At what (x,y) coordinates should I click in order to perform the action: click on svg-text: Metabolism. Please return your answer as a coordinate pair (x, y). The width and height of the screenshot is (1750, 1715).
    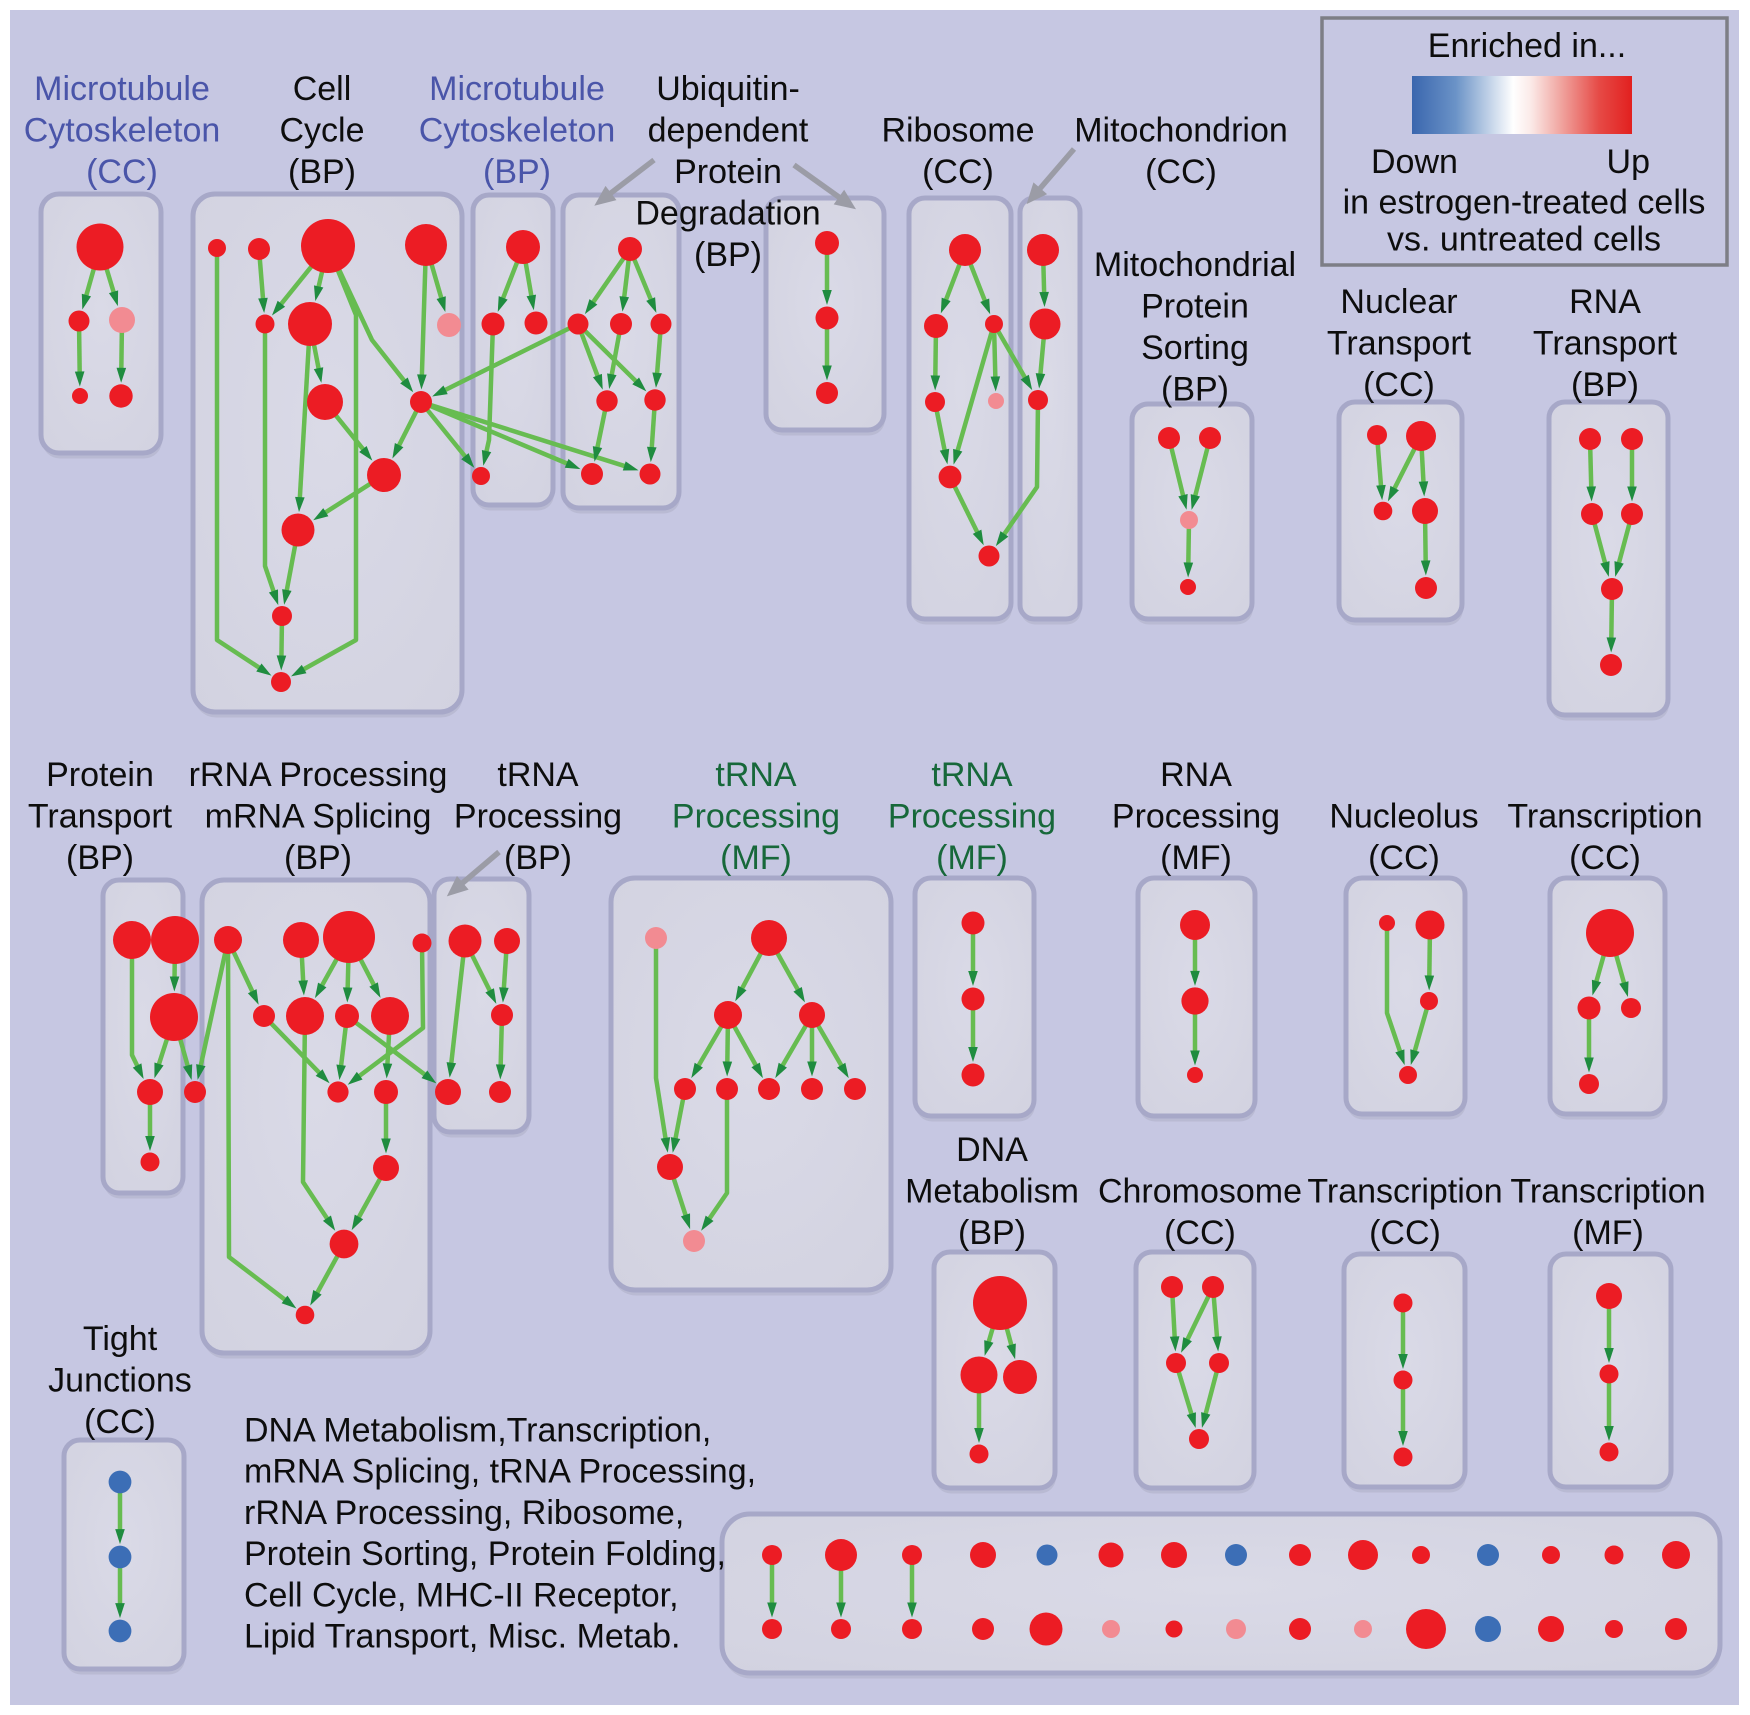
    Looking at the image, I should click on (992, 1192).